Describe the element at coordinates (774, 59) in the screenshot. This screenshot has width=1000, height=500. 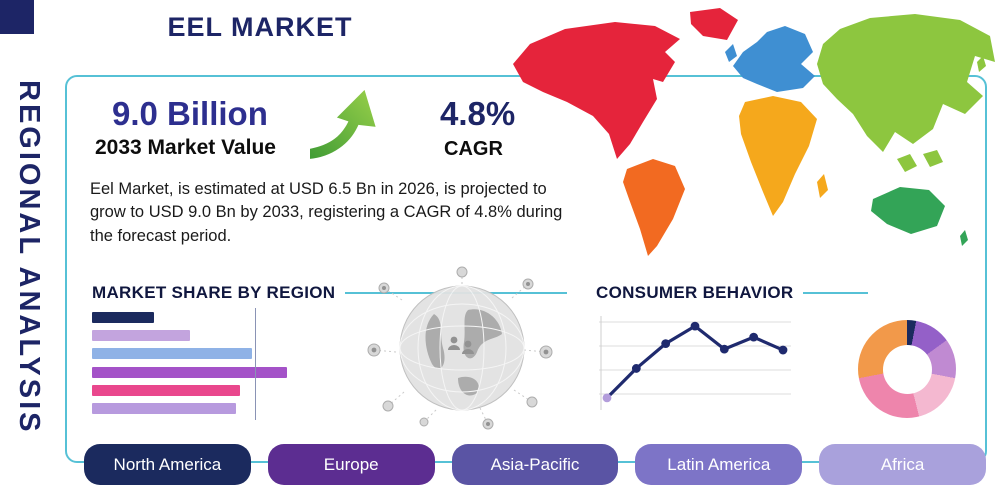
I see `continent-europe` at that location.